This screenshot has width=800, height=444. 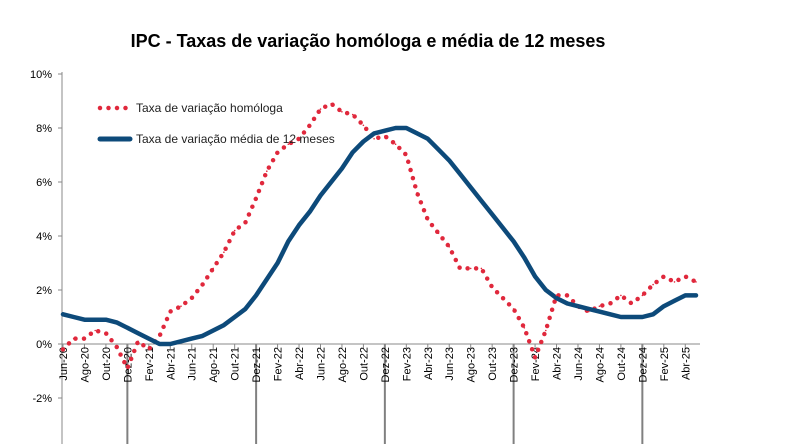 What do you see at coordinates (150, 364) in the screenshot?
I see `x-tick-label: Fev-21` at bounding box center [150, 364].